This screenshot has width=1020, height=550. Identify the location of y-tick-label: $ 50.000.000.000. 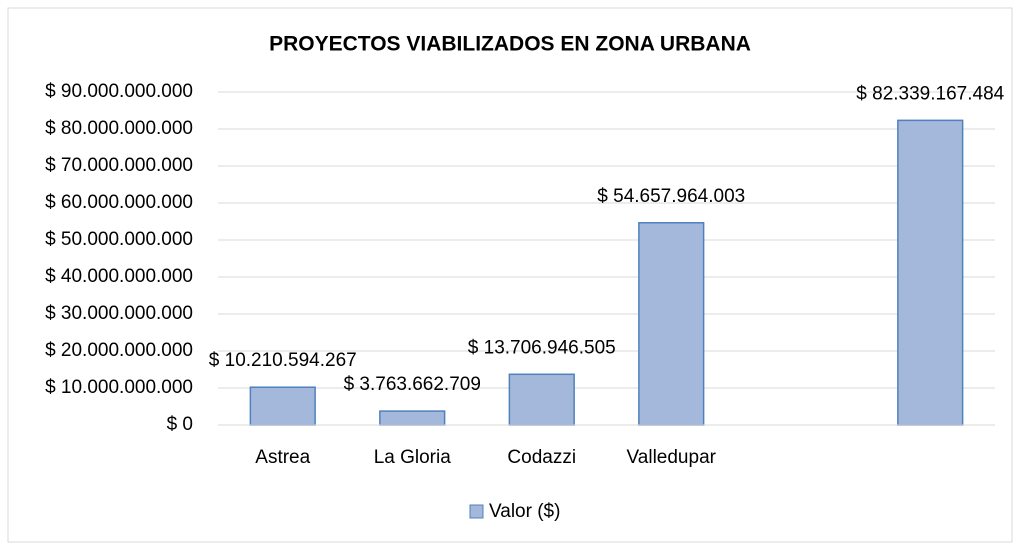
(119, 239).